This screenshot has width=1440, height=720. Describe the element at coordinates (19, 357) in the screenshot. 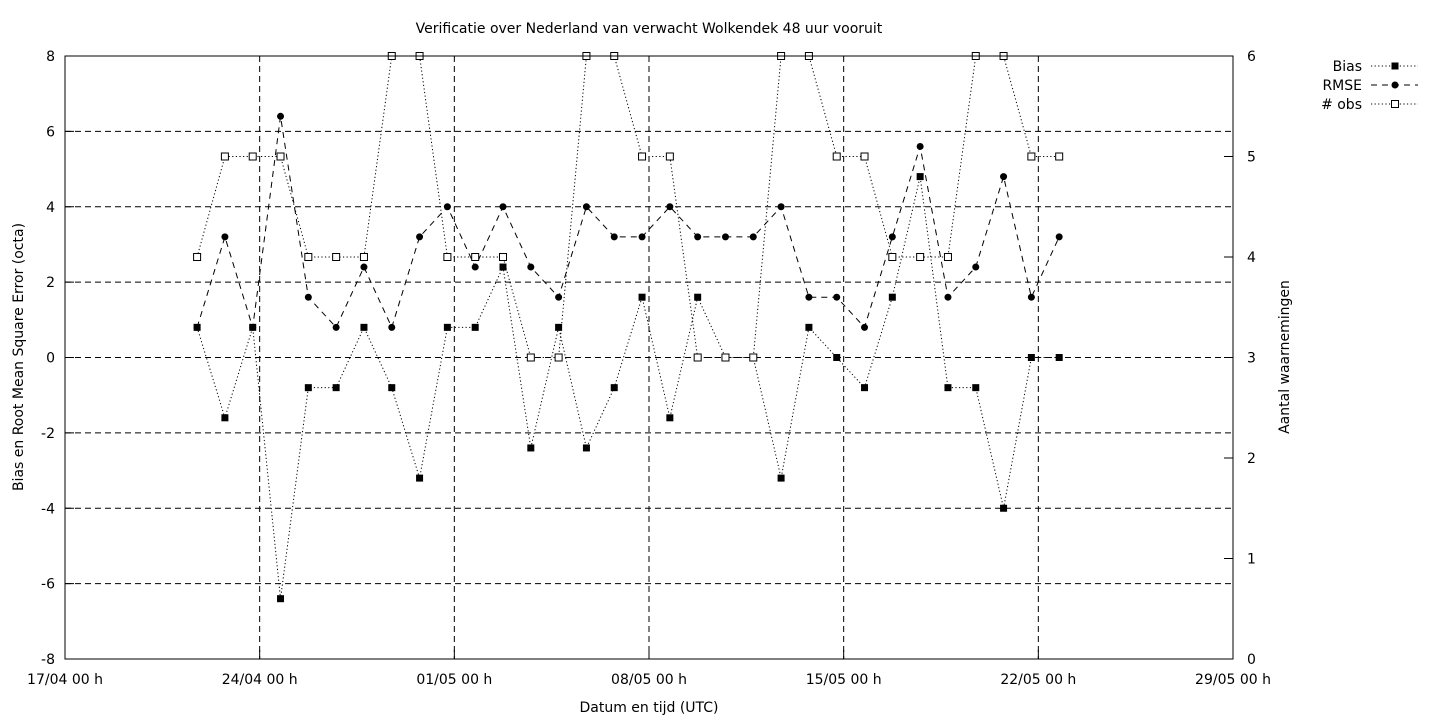

I see `y-axis-label: Bias en Root Mean Square Error (octa)` at that location.